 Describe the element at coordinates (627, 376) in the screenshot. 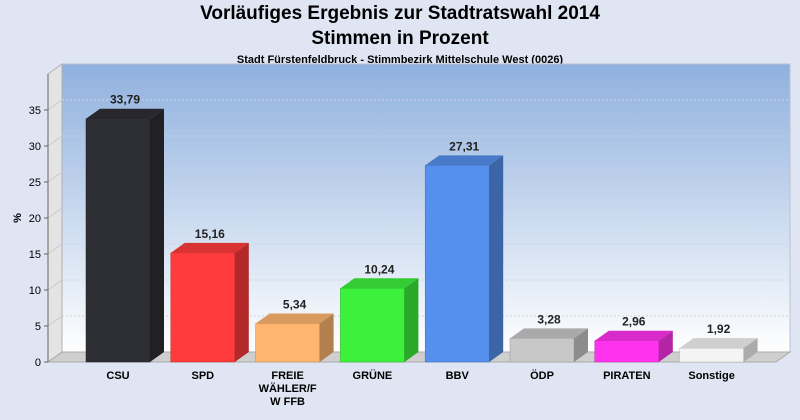

I see `x-tick-label: PIRATEN` at that location.